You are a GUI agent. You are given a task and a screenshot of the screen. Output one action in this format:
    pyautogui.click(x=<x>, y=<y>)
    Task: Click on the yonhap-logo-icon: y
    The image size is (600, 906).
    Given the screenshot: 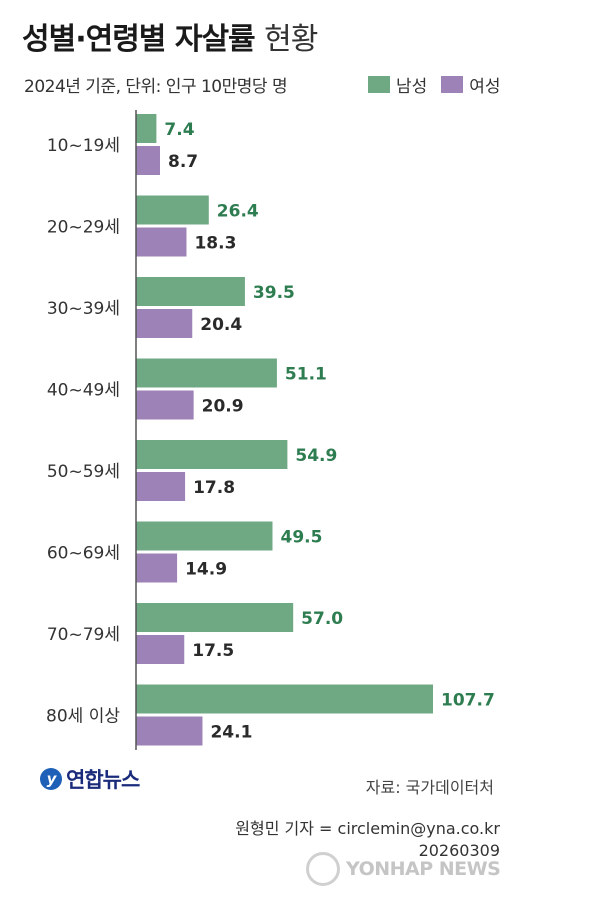 What is the action you would take?
    pyautogui.click(x=51, y=779)
    